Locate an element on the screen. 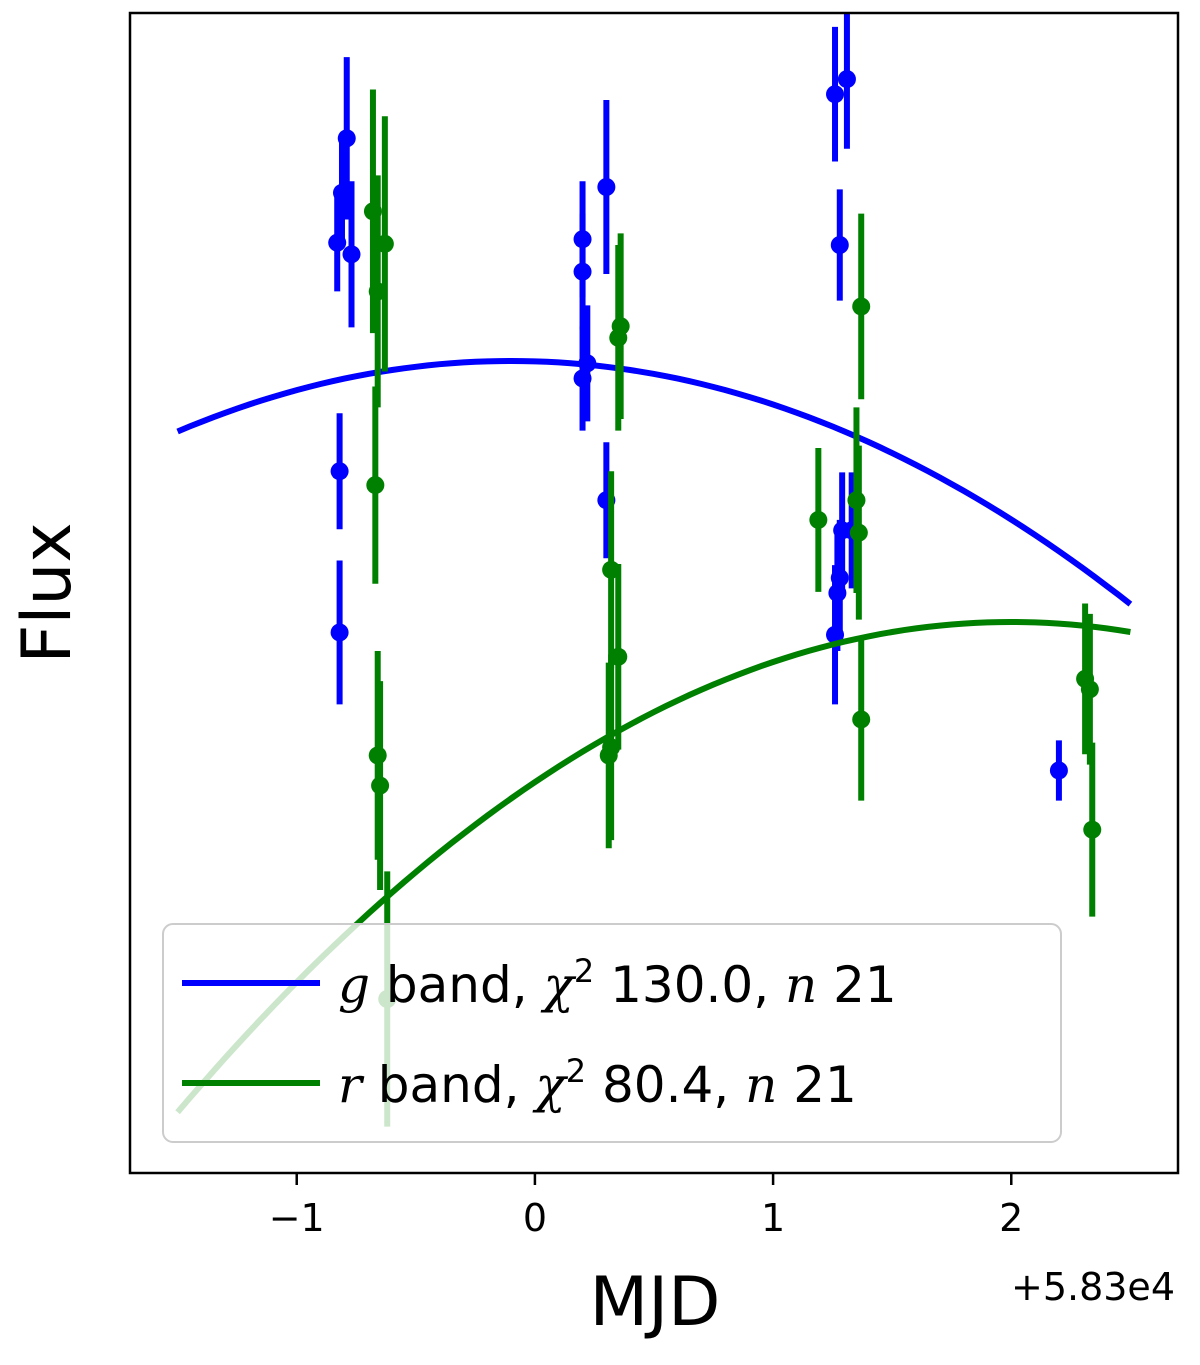 The height and width of the screenshot is (1365, 1200). x-axis-label: MJD is located at coordinates (654, 1302).